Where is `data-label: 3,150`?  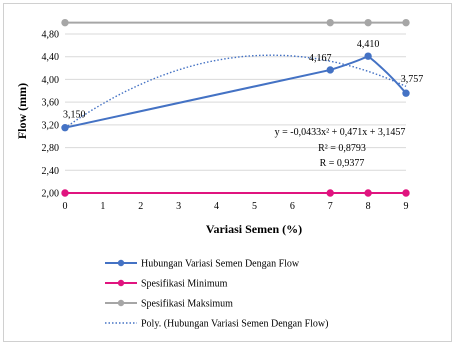 data-label: 3,150 is located at coordinates (74, 115).